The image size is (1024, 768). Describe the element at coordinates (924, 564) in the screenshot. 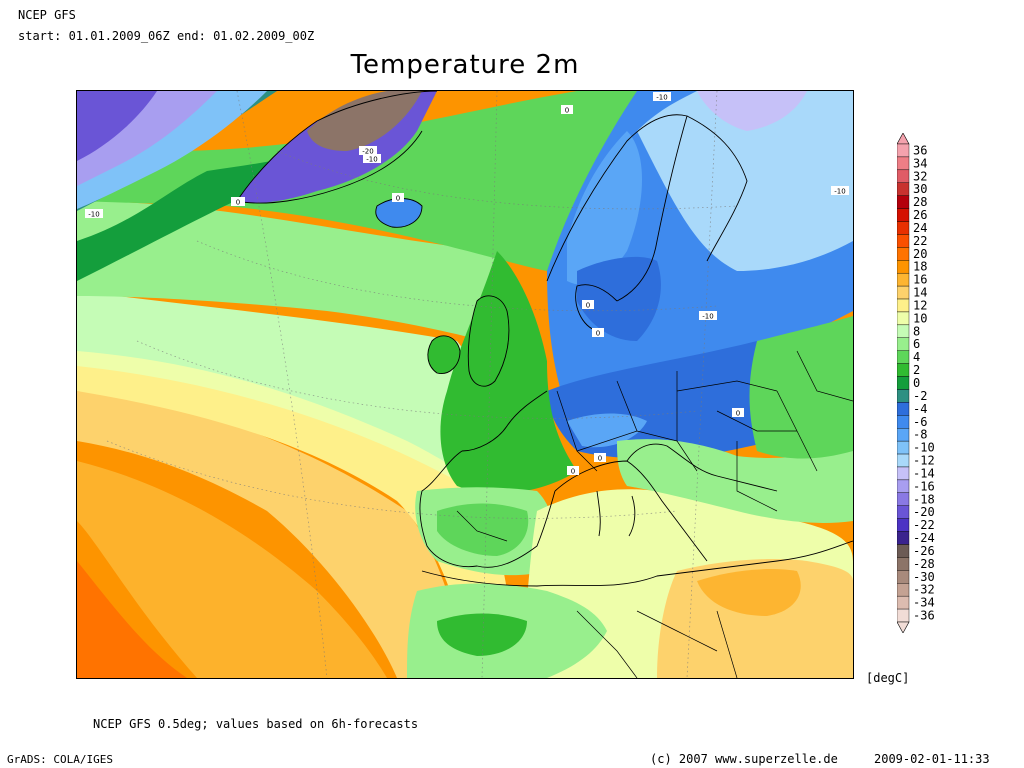

I see `legend-label: -28` at that location.